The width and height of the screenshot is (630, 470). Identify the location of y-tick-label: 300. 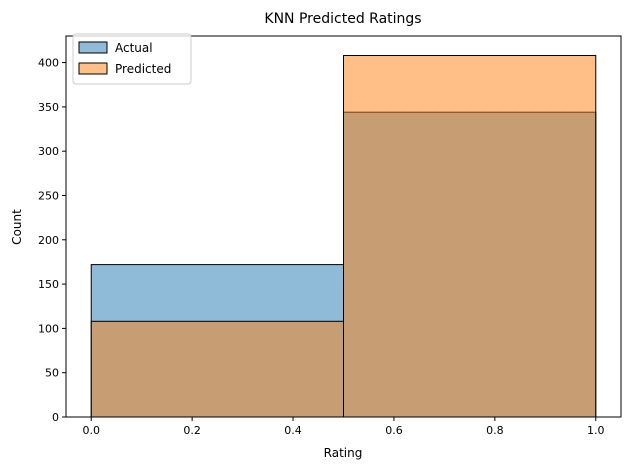
(48, 151).